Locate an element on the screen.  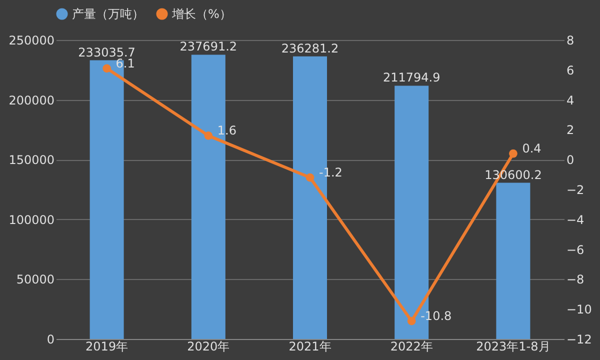
data-label: 233035.7 is located at coordinates (107, 52).